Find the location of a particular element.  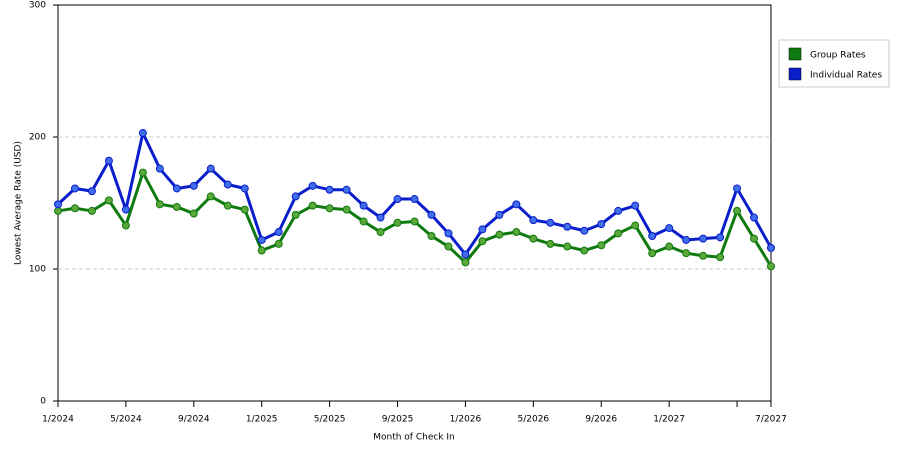

y-tick-label: 200 is located at coordinates (37, 138).